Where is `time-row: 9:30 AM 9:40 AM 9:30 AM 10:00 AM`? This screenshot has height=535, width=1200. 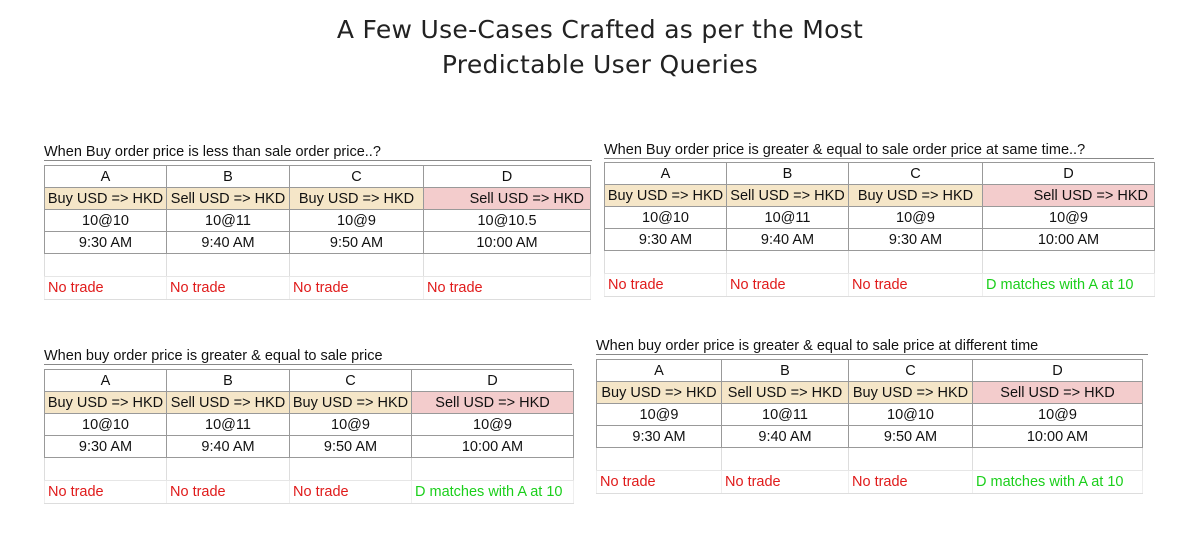 time-row: 9:30 AM 9:40 AM 9:30 AM 10:00 AM is located at coordinates (879, 239).